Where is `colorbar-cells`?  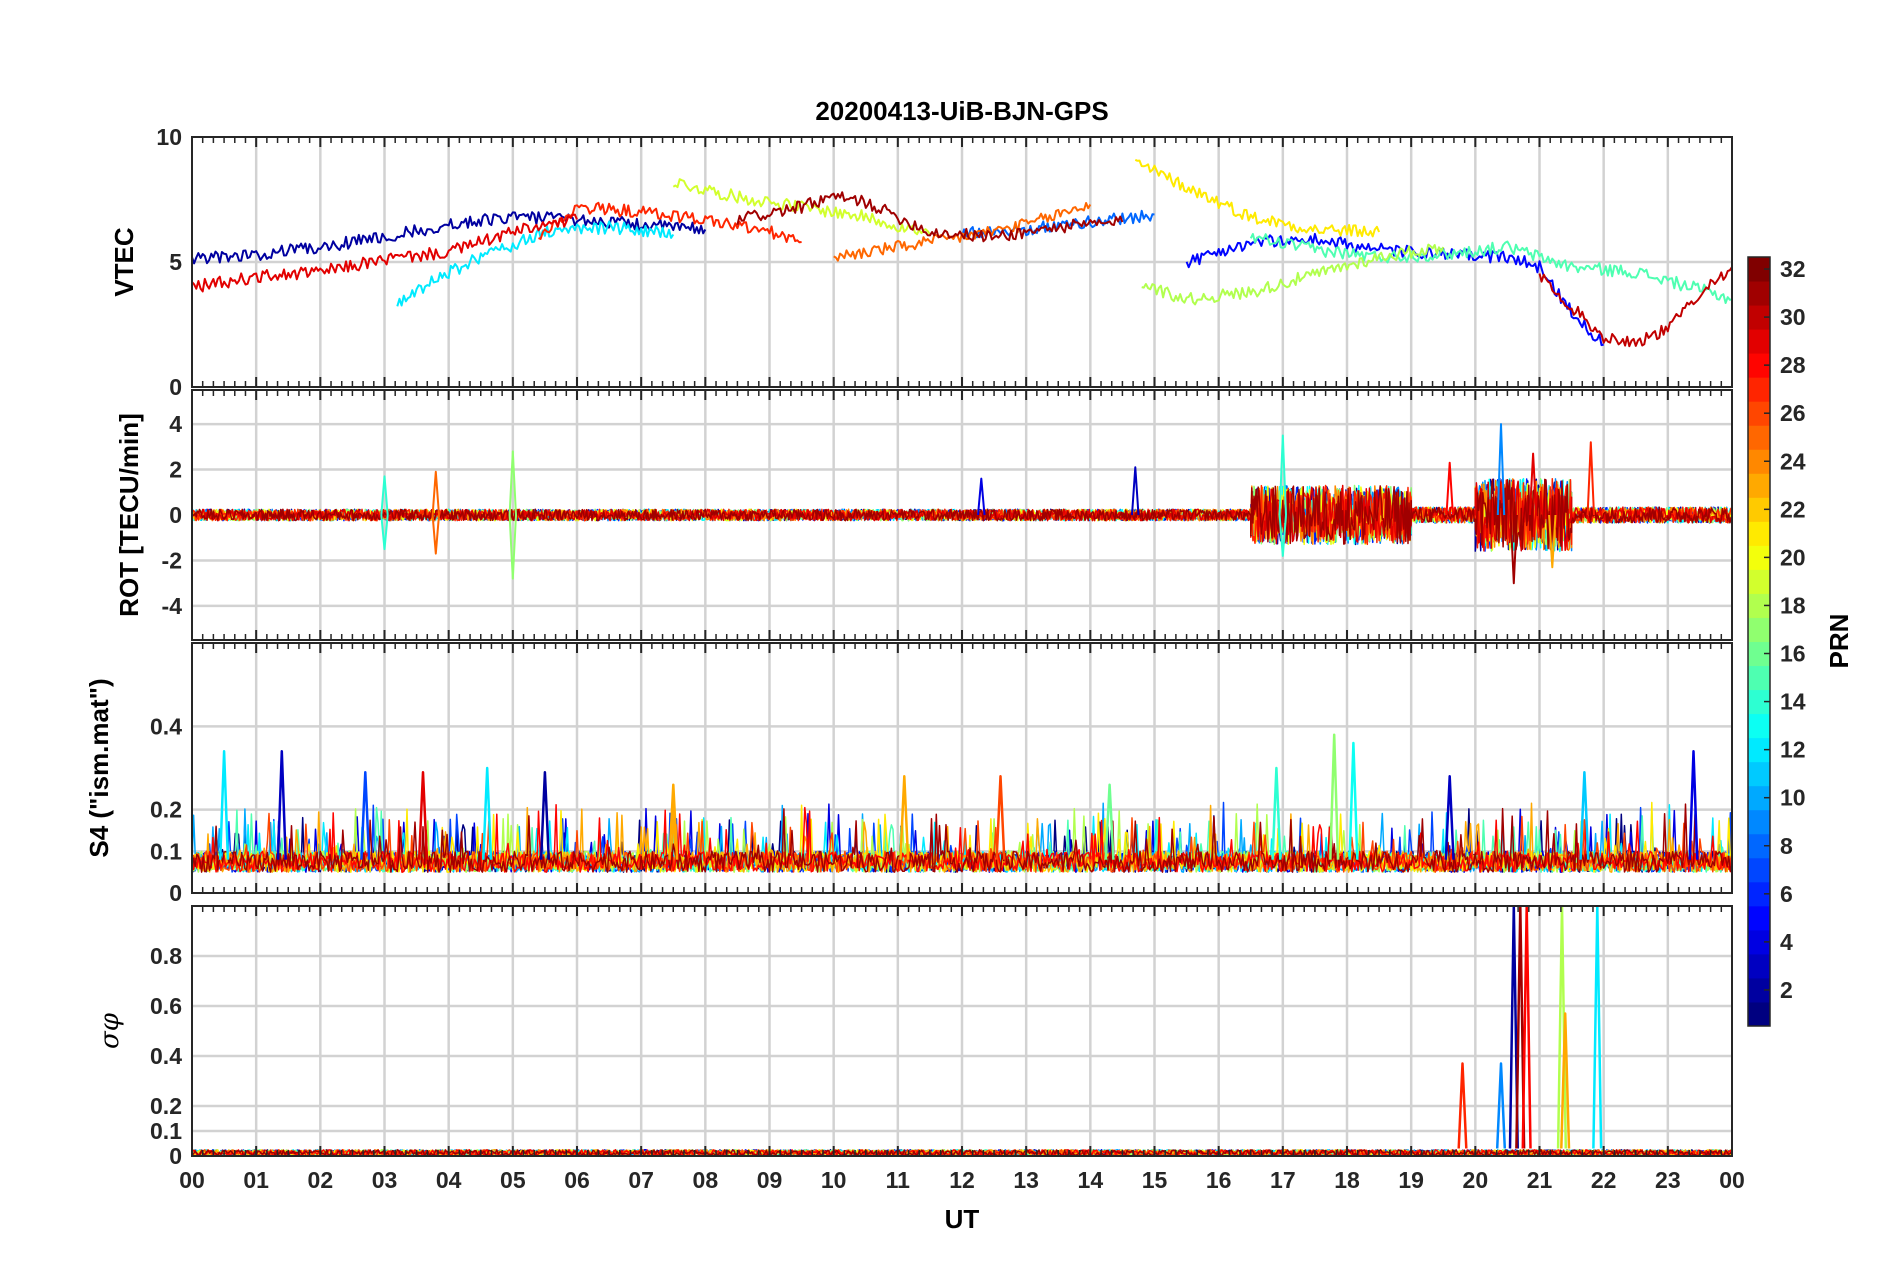
colorbar-cells is located at coordinates (1759, 642).